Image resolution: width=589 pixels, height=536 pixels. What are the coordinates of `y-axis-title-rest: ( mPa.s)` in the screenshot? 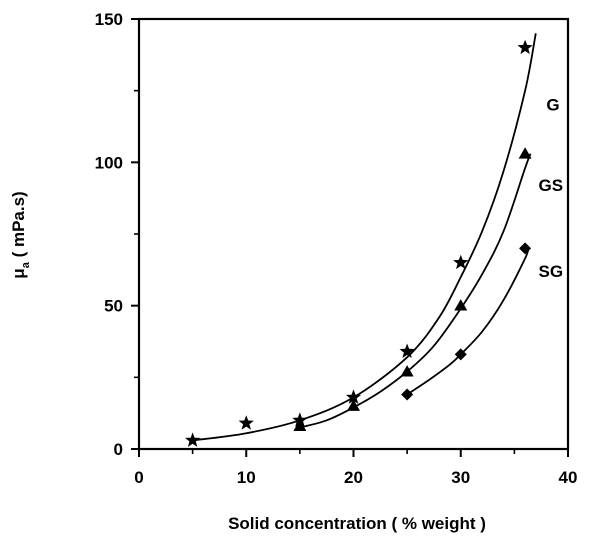 It's located at (18, 226).